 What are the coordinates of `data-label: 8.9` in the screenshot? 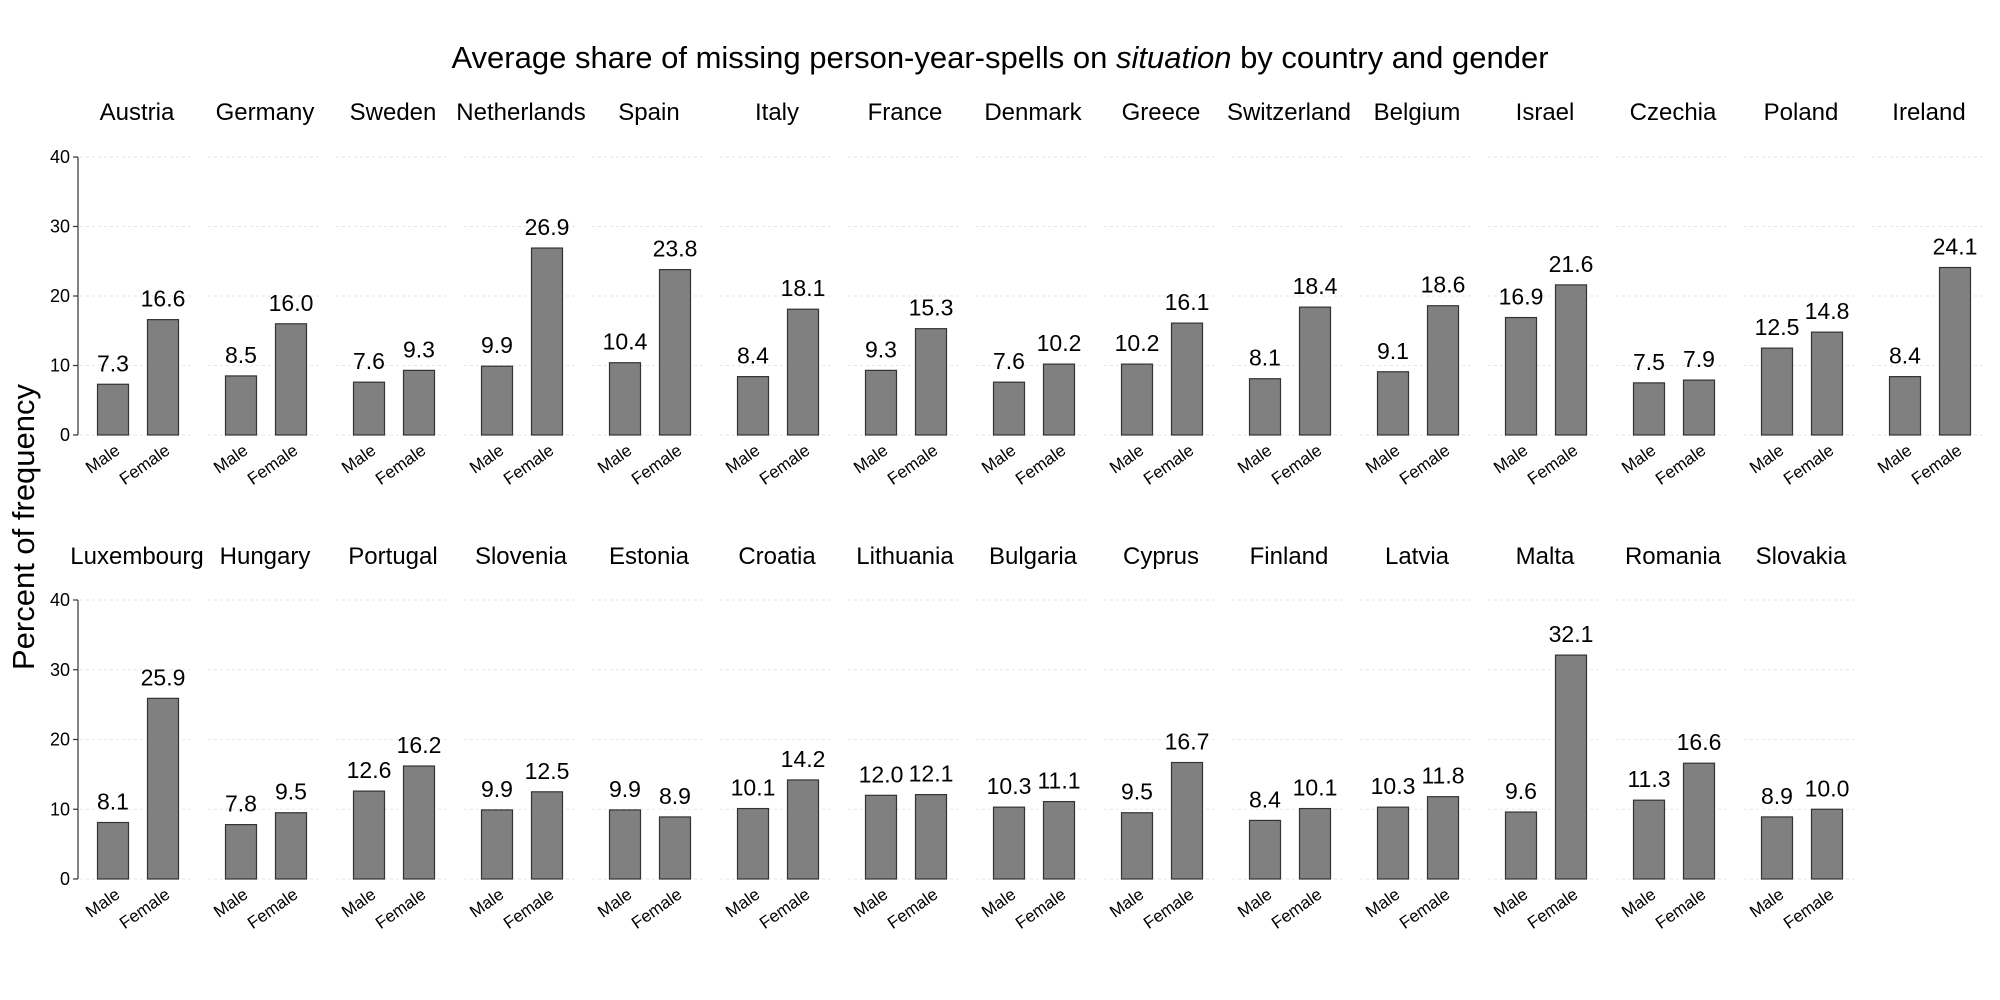 It's located at (1777, 796).